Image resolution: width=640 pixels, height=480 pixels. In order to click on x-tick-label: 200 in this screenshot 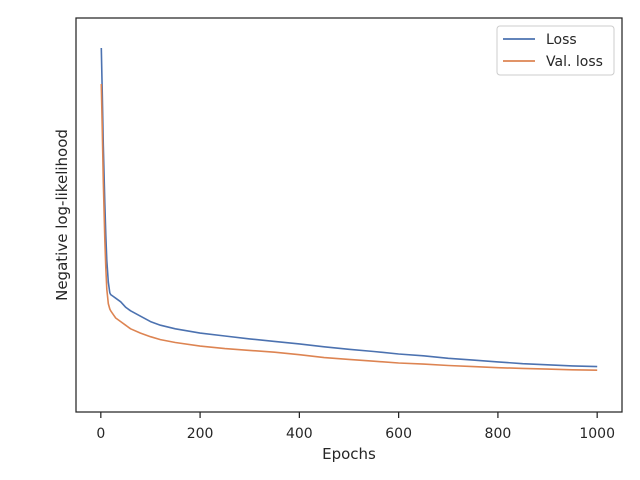, I will do `click(200, 434)`.